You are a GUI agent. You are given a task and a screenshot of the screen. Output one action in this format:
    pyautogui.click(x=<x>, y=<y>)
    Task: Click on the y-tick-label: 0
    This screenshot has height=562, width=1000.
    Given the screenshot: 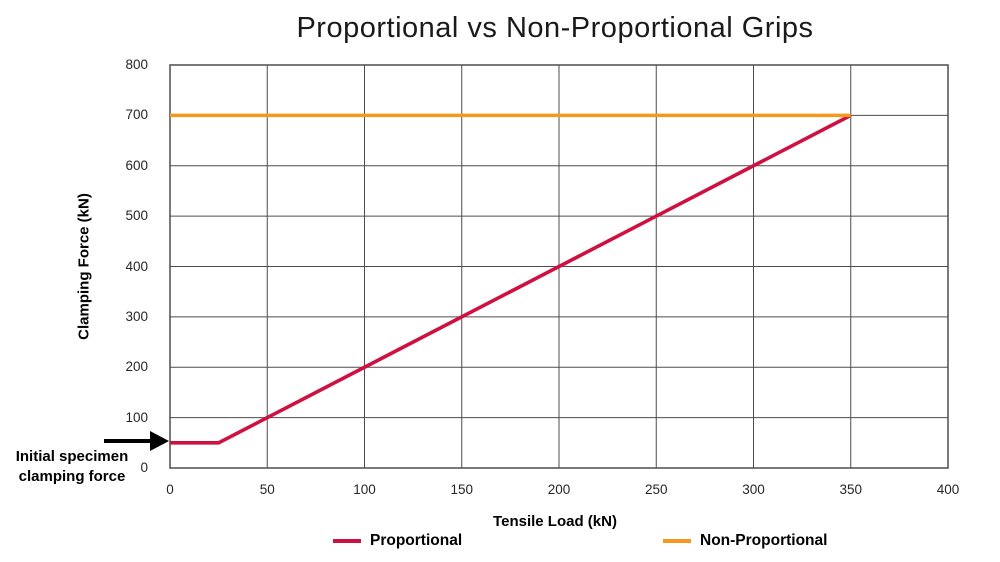 What is the action you would take?
    pyautogui.click(x=144, y=467)
    